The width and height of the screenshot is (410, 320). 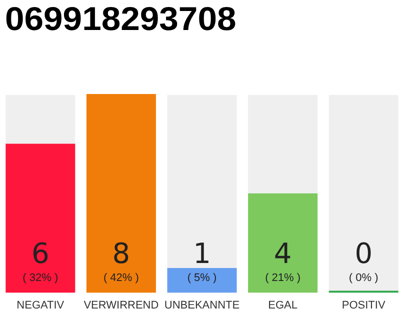 I want to click on data-label: 8 ( 42% ), so click(x=121, y=260).